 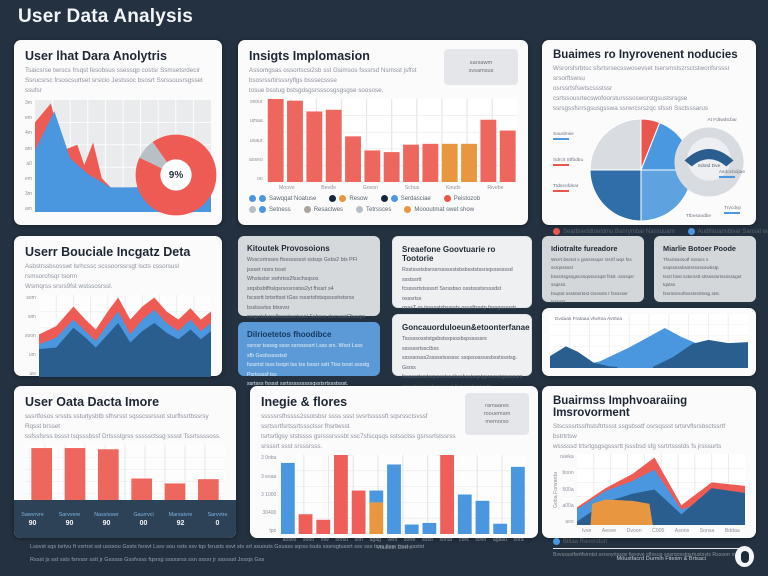 What do you see at coordinates (391, 188) in the screenshot?
I see `x-axis-ticks: Moovo Bevde Govon Schus Kouds Rivebe` at bounding box center [391, 188].